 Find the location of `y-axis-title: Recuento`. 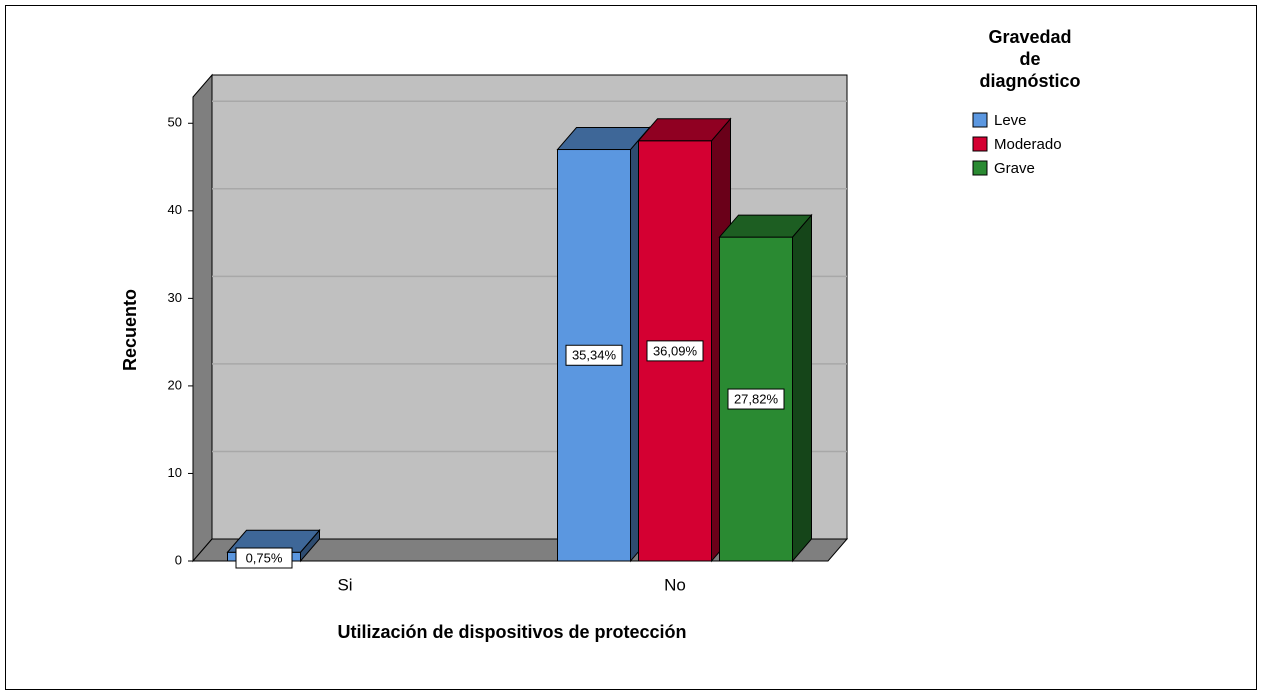

y-axis-title: Recuento is located at coordinates (130, 330).